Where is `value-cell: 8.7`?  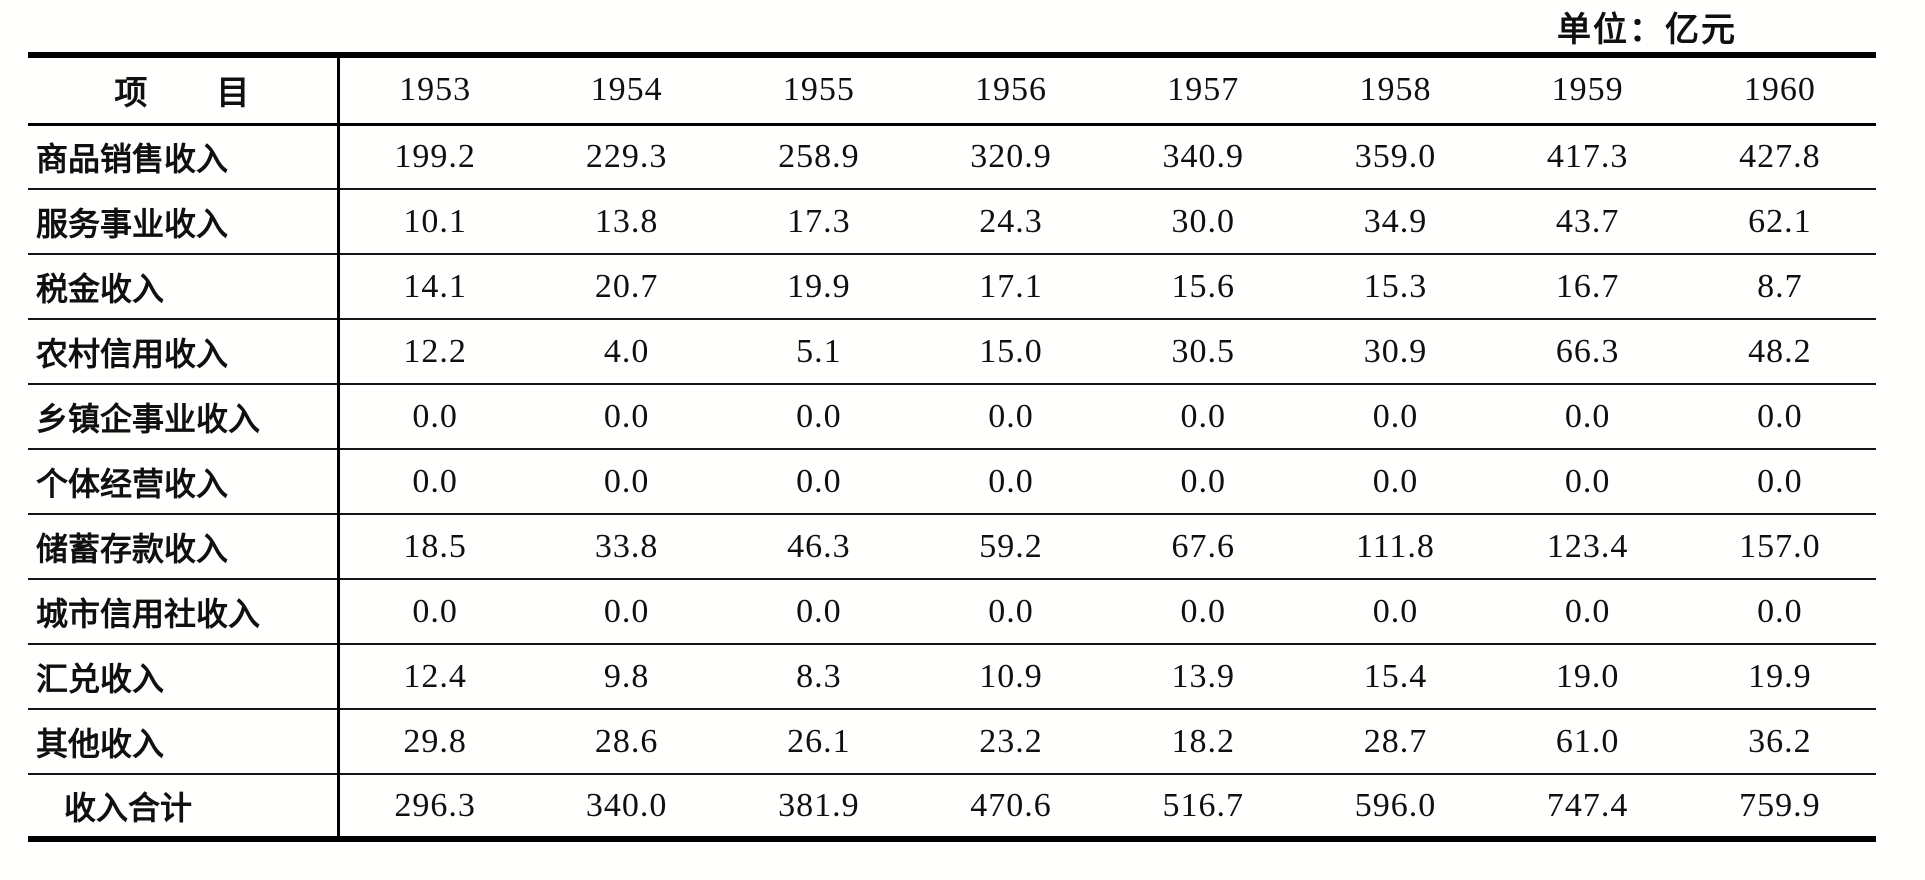 value-cell: 8.7 is located at coordinates (1780, 286).